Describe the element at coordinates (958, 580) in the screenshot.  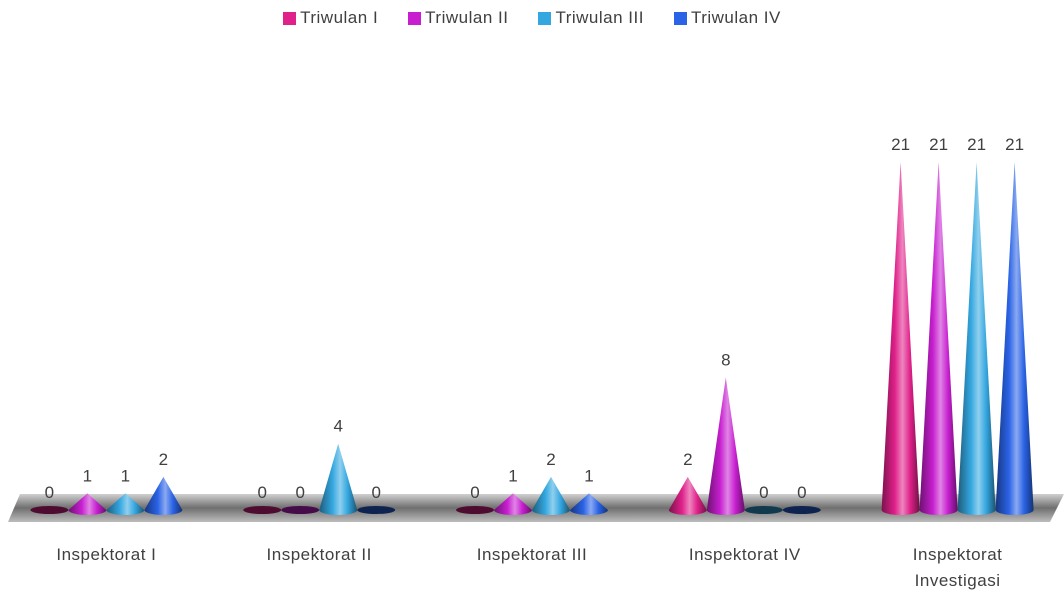
I see `category-label: Investigasi` at that location.